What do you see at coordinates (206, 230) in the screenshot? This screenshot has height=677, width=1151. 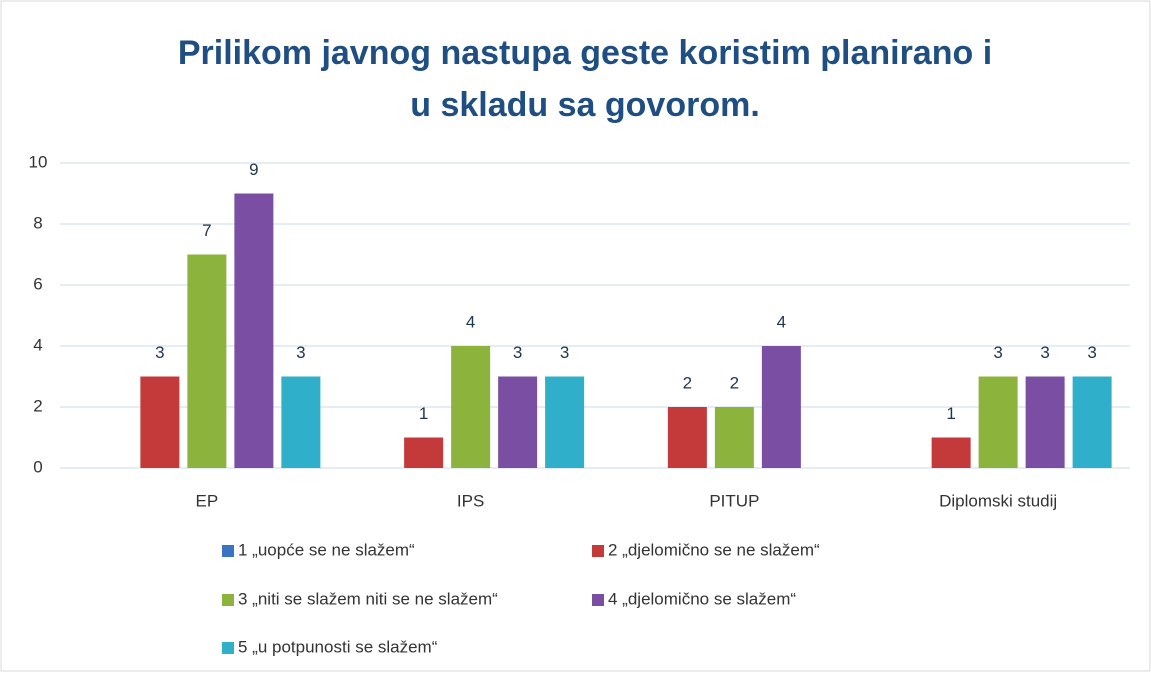 I see `data-label: 7` at bounding box center [206, 230].